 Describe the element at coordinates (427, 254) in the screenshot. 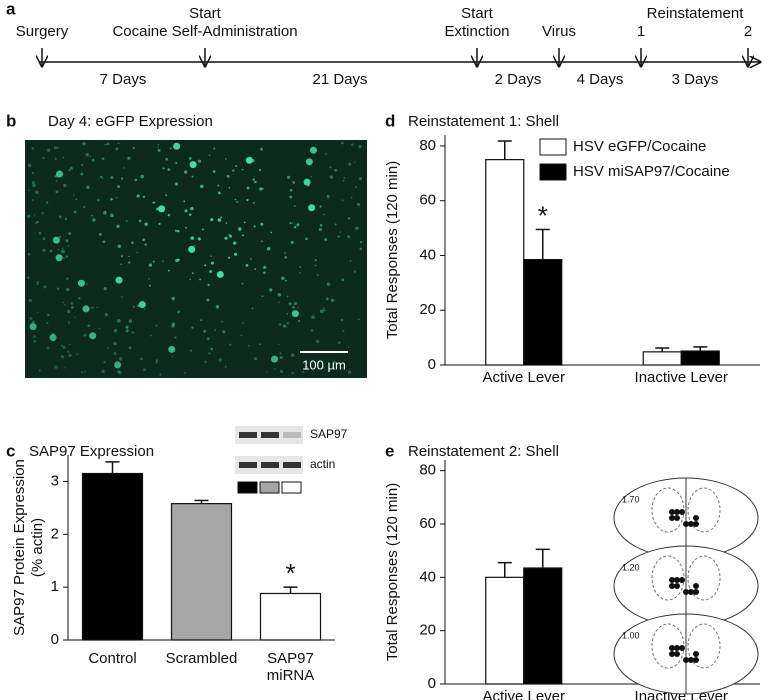

I see `y-tick-label: 40` at that location.